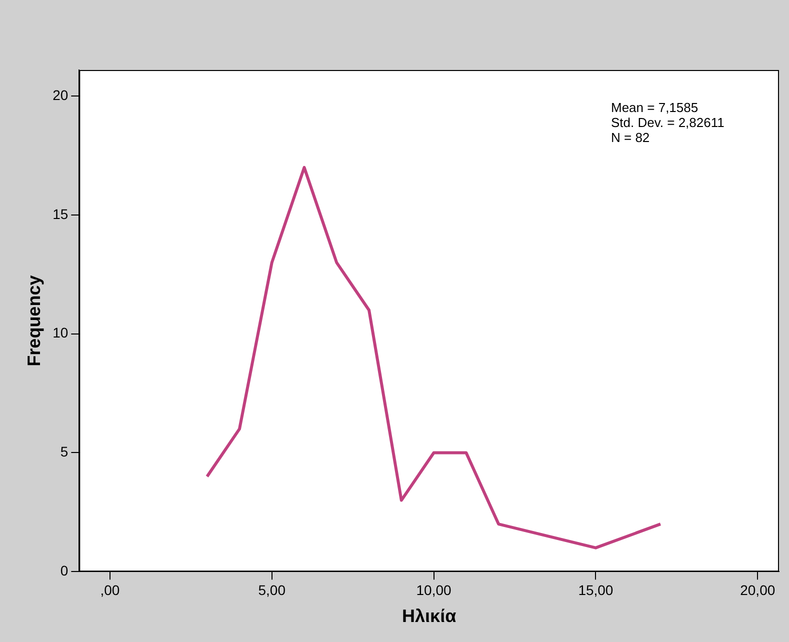 This screenshot has height=642, width=789. Describe the element at coordinates (630, 138) in the screenshot. I see `annotation: N = 82` at that location.